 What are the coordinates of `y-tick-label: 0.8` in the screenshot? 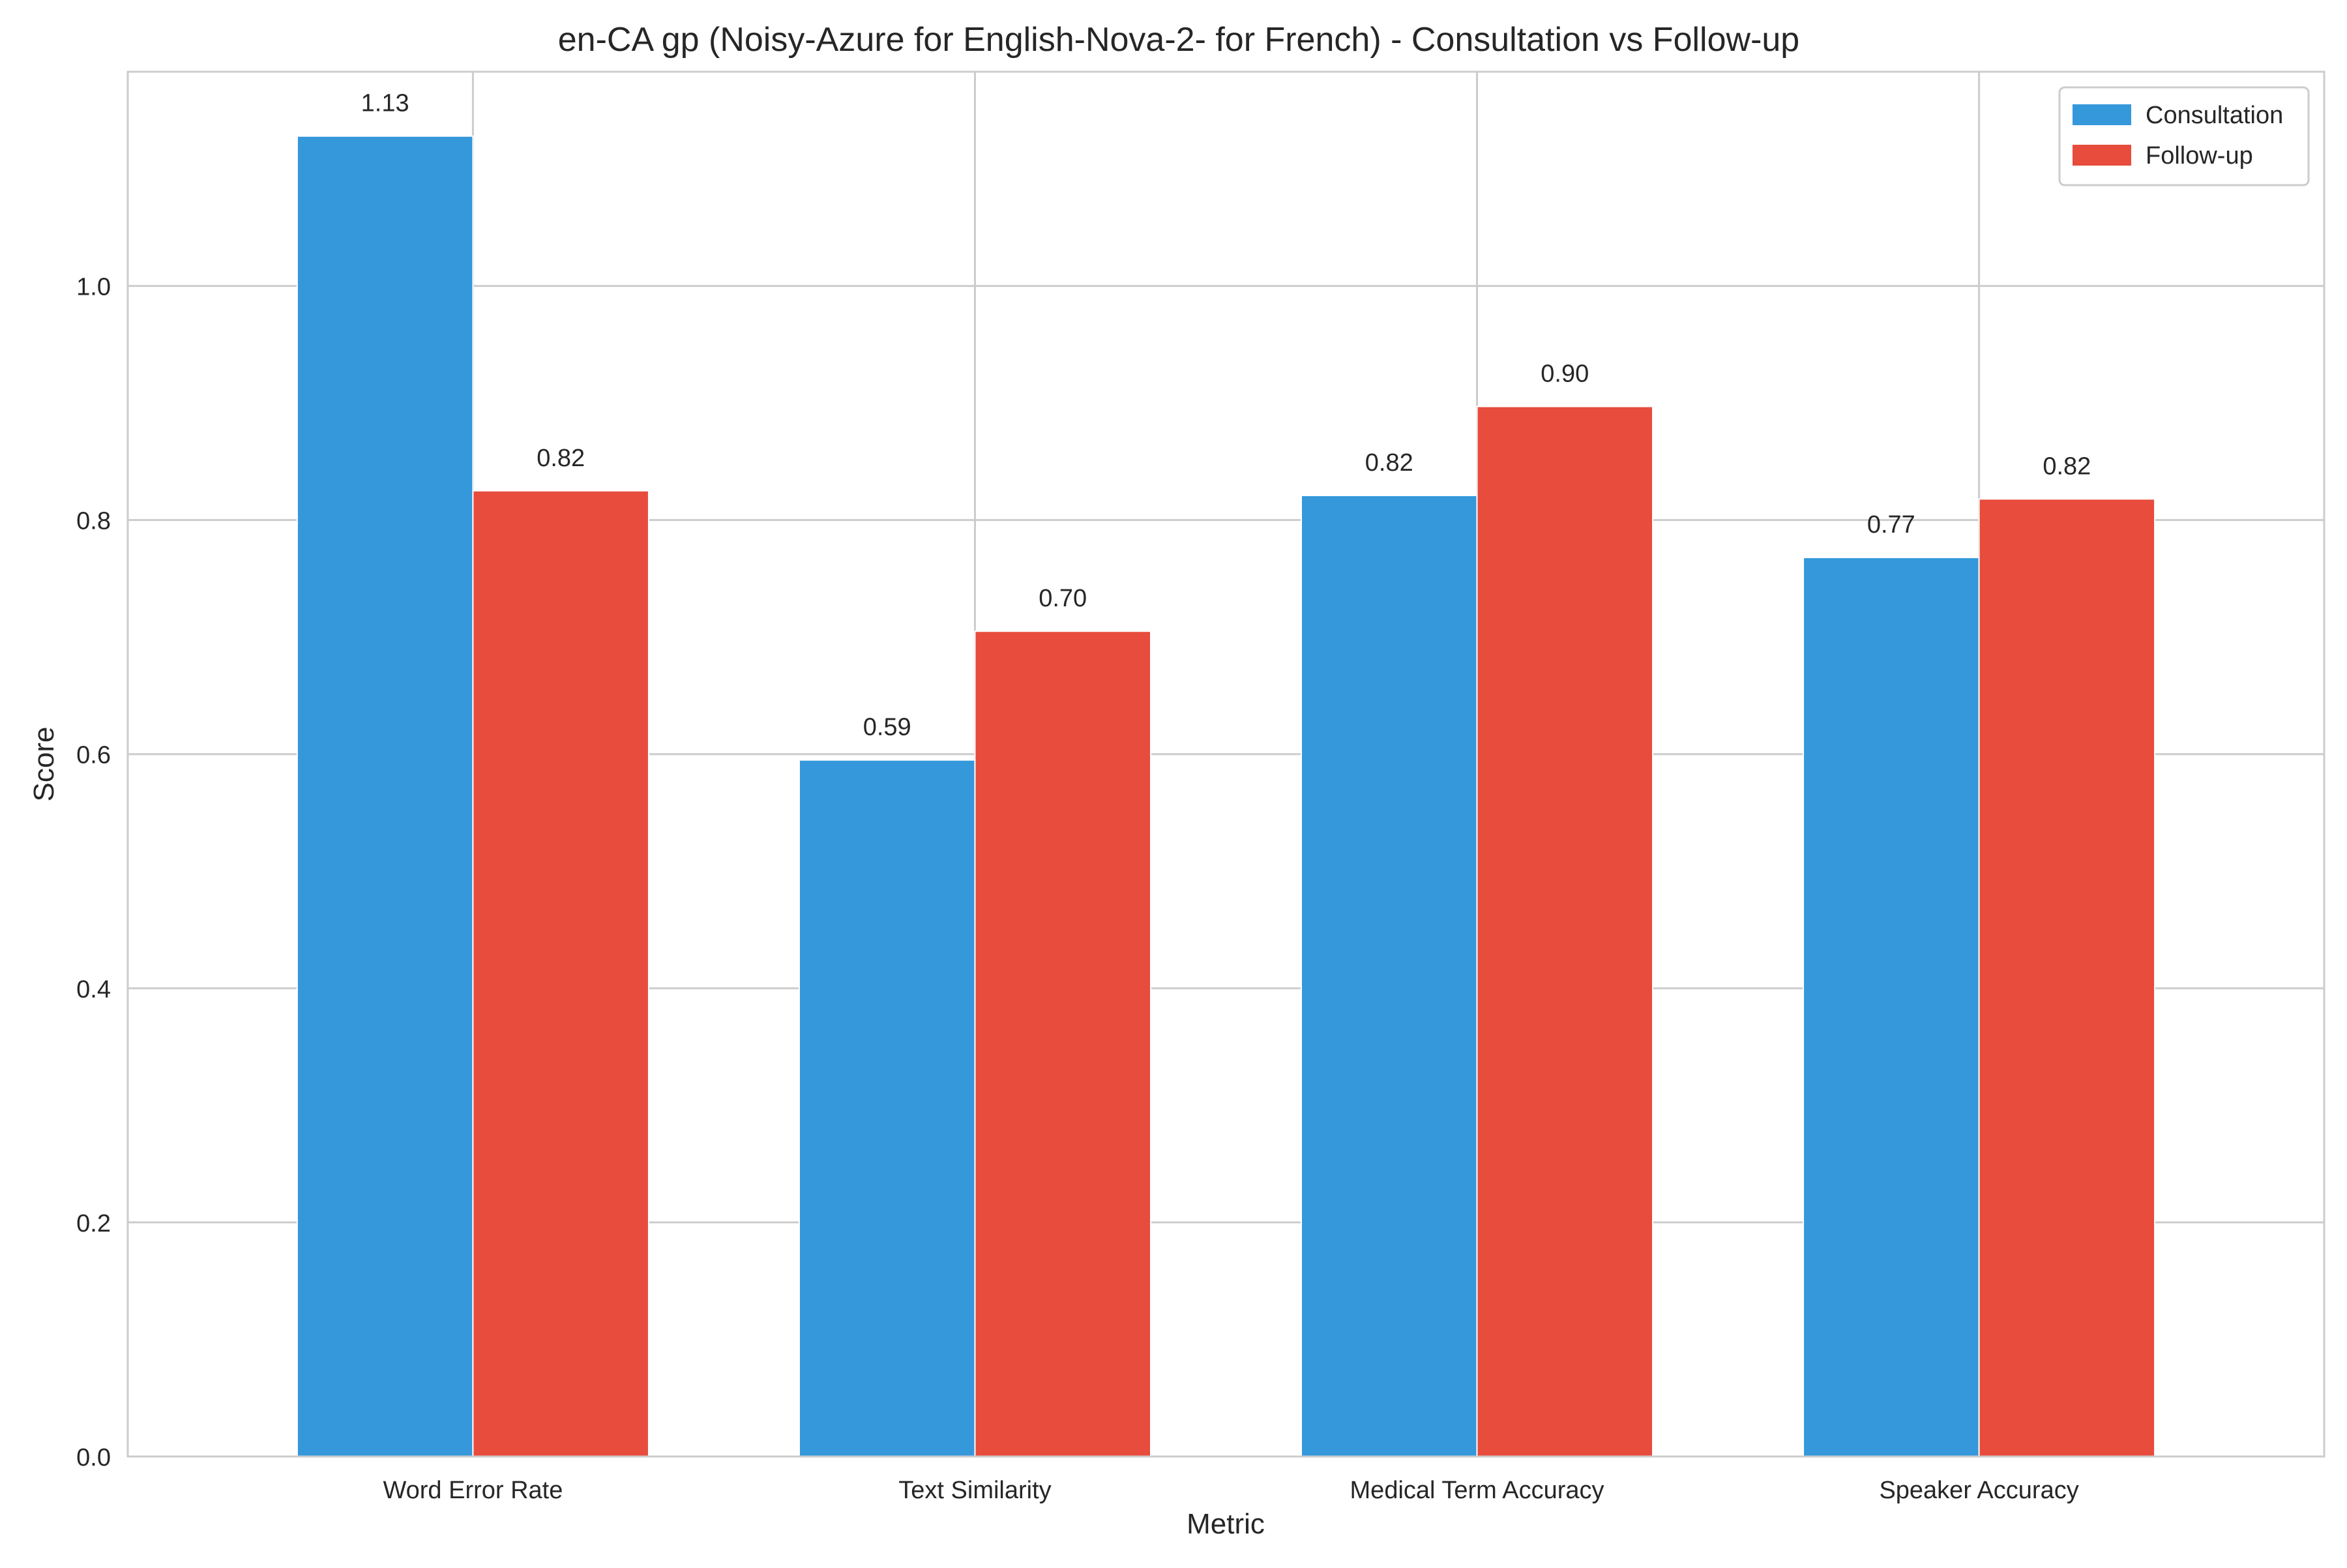 It's located at (94, 522).